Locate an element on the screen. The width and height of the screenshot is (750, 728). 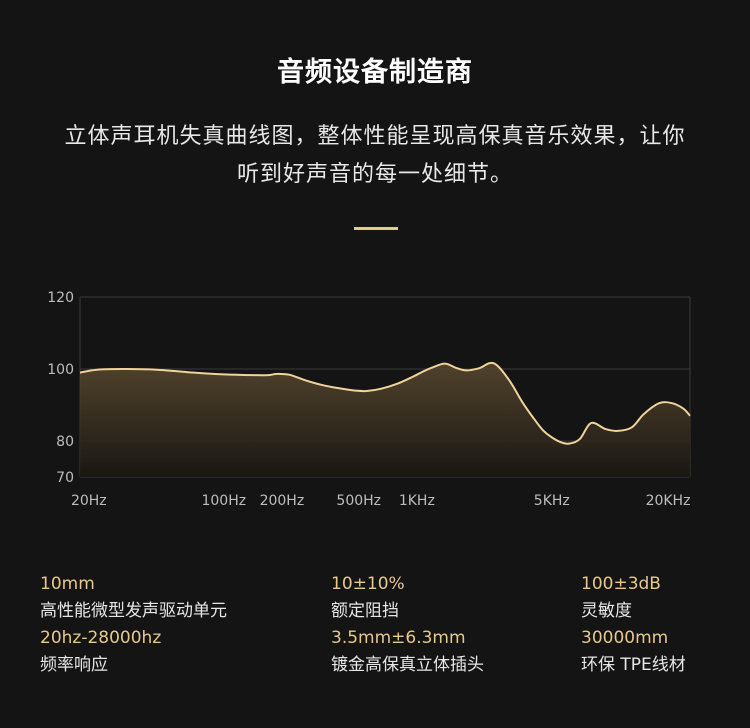
response-area is located at coordinates (385, 419).